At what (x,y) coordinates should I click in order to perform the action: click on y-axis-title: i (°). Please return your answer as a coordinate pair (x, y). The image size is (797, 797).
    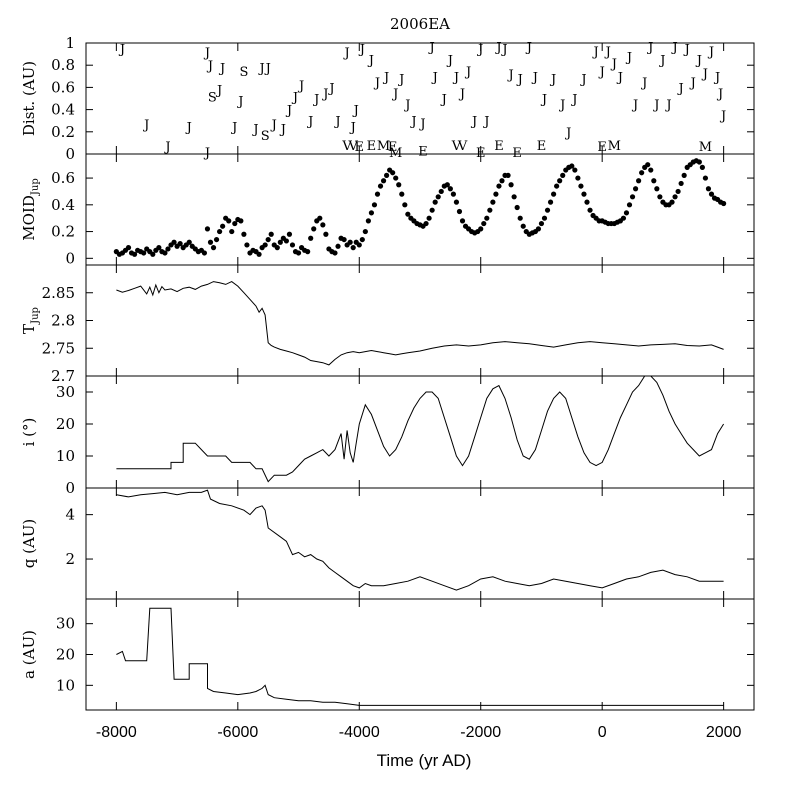
    Looking at the image, I should click on (29, 432).